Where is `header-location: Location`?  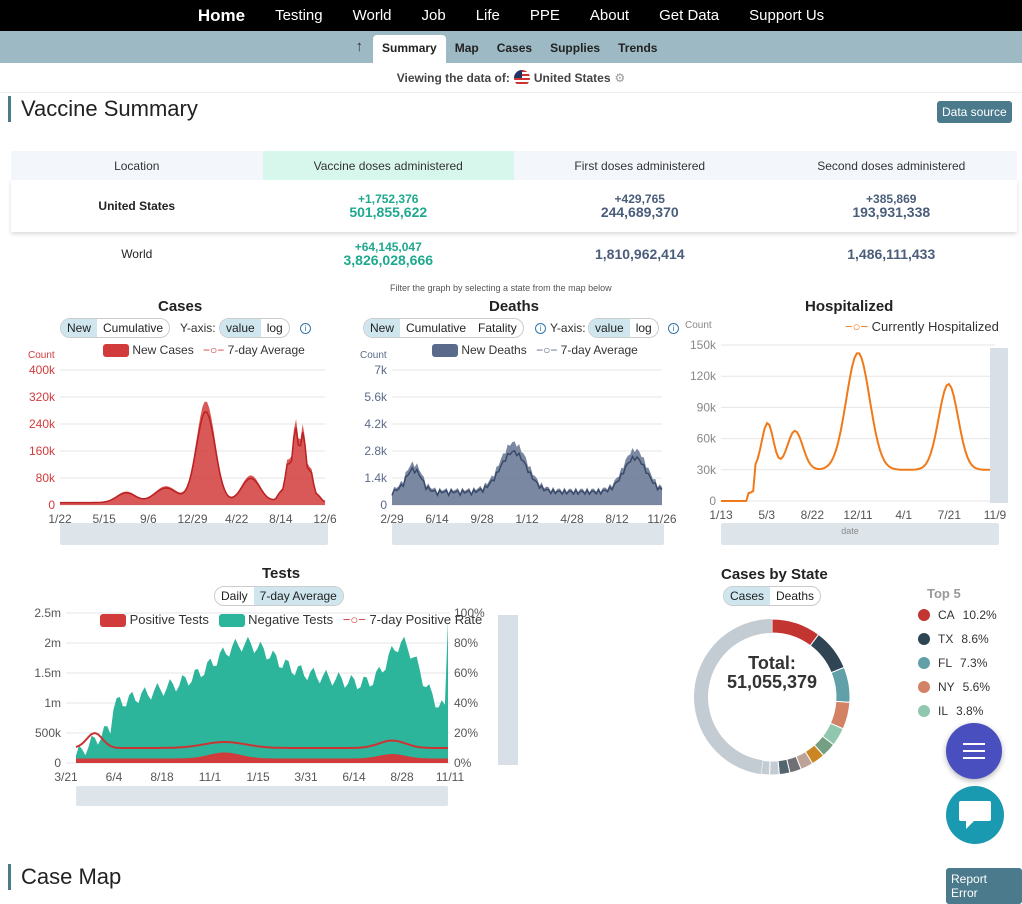 header-location: Location is located at coordinates (137, 165).